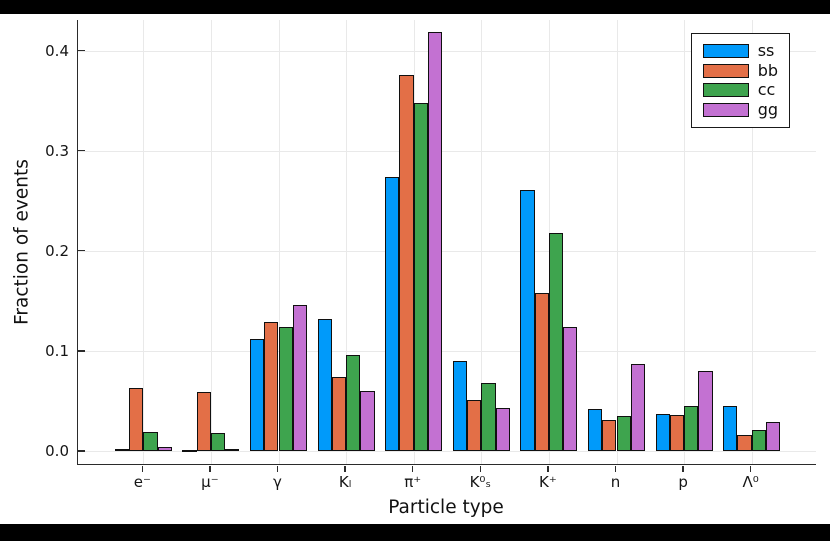 This screenshot has height=541, width=830. What do you see at coordinates (750, 482) in the screenshot?
I see `x-tick-label: Λ⁰` at bounding box center [750, 482].